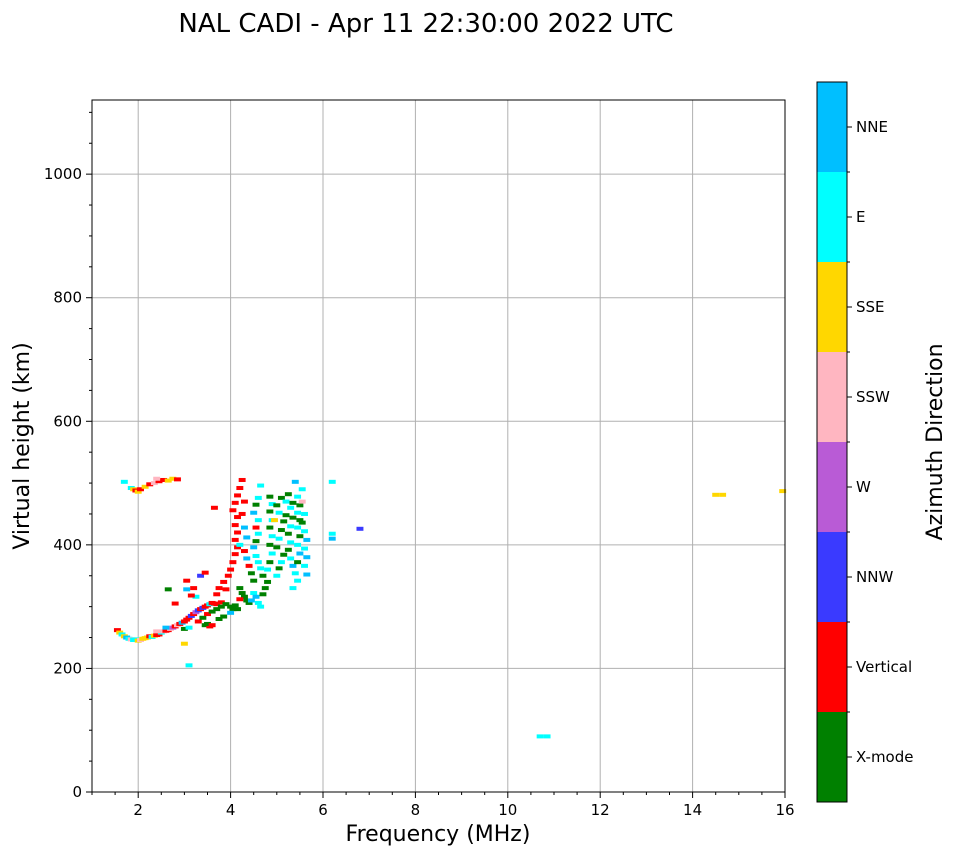  I want to click on colorbar: X-mode Vertical NNW W SSW SSE E NNE, so click(864, 442).